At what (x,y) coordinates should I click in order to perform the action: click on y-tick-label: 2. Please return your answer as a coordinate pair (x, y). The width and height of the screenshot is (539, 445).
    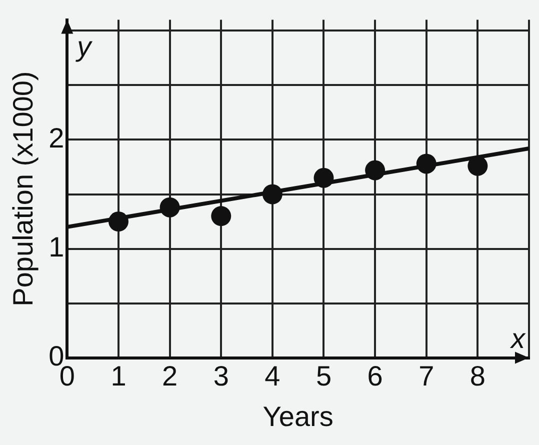
    Looking at the image, I should click on (56, 138).